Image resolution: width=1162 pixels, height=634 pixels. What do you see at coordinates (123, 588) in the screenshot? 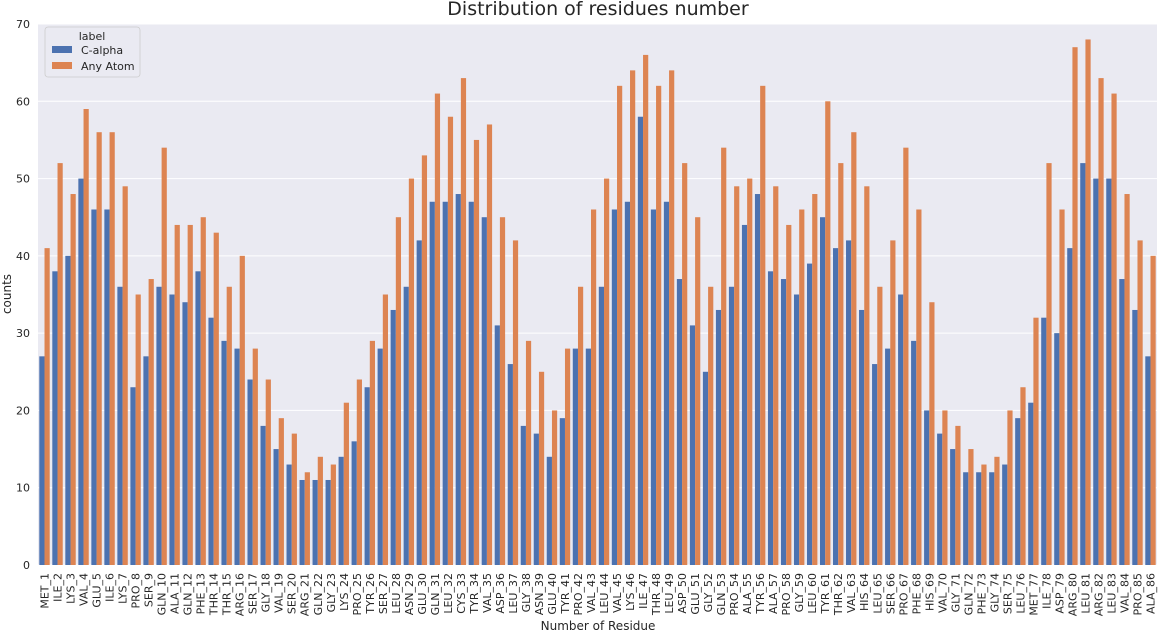
I see `x-tick-label: LYS_7` at bounding box center [123, 588].